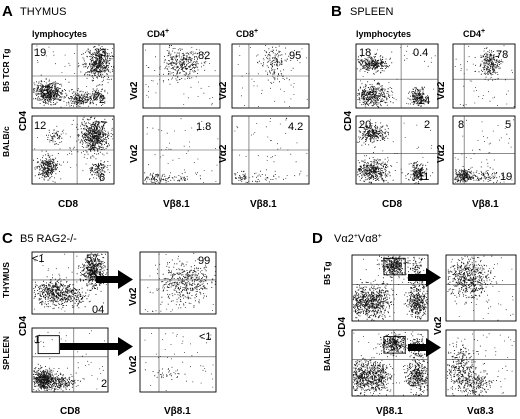 Image resolution: width=520 pixels, height=419 pixels. Describe the element at coordinates (392, 204) in the screenshot. I see `axis-cd8-b: CD8` at that location.